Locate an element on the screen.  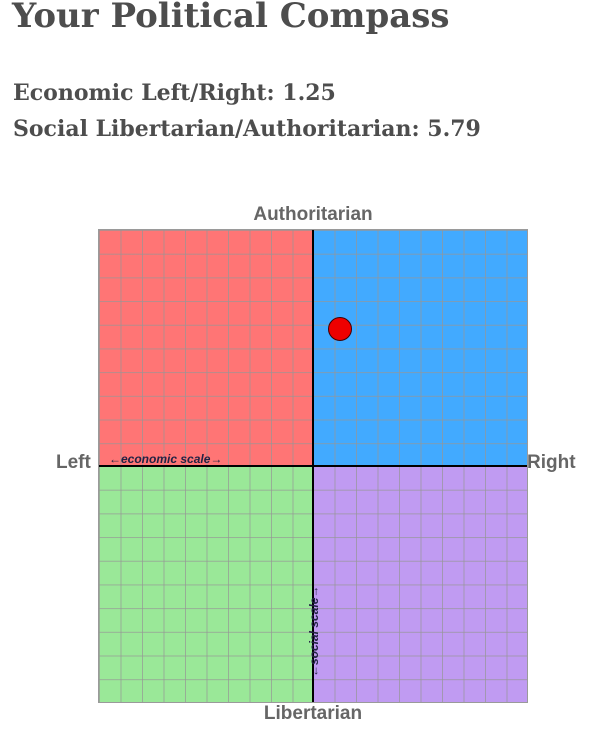
social-axis-line is located at coordinates (313, 466).